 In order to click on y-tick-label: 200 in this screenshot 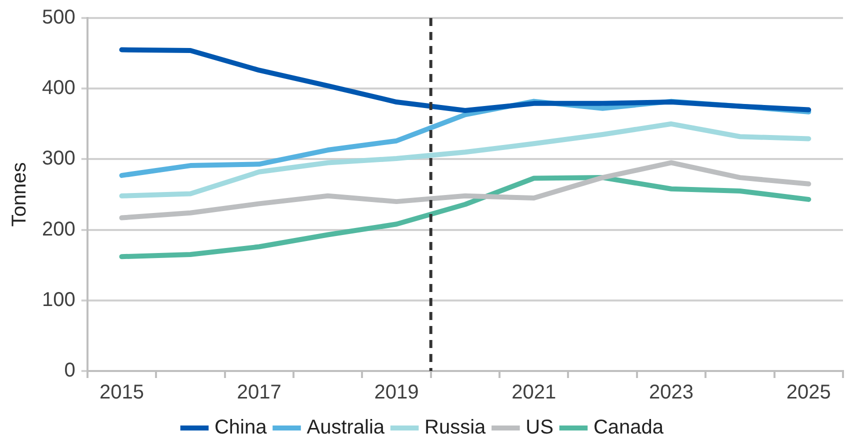, I will do `click(59, 229)`.